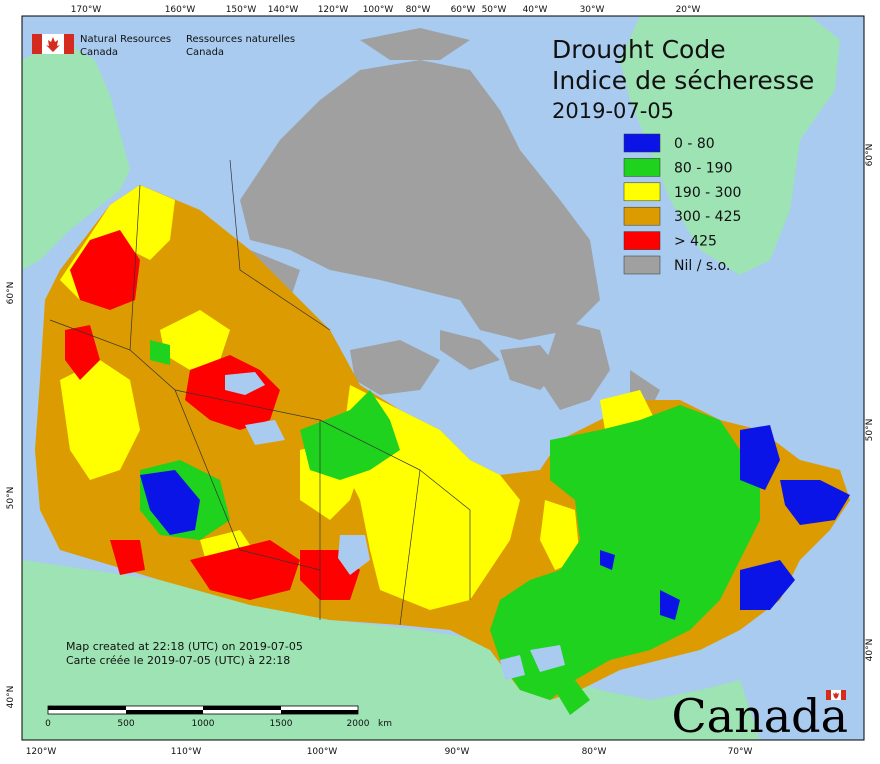 This screenshot has width=880, height=764. Describe the element at coordinates (125, 39) in the screenshot. I see `agency-name-en-line1: Natural Resources` at that location.